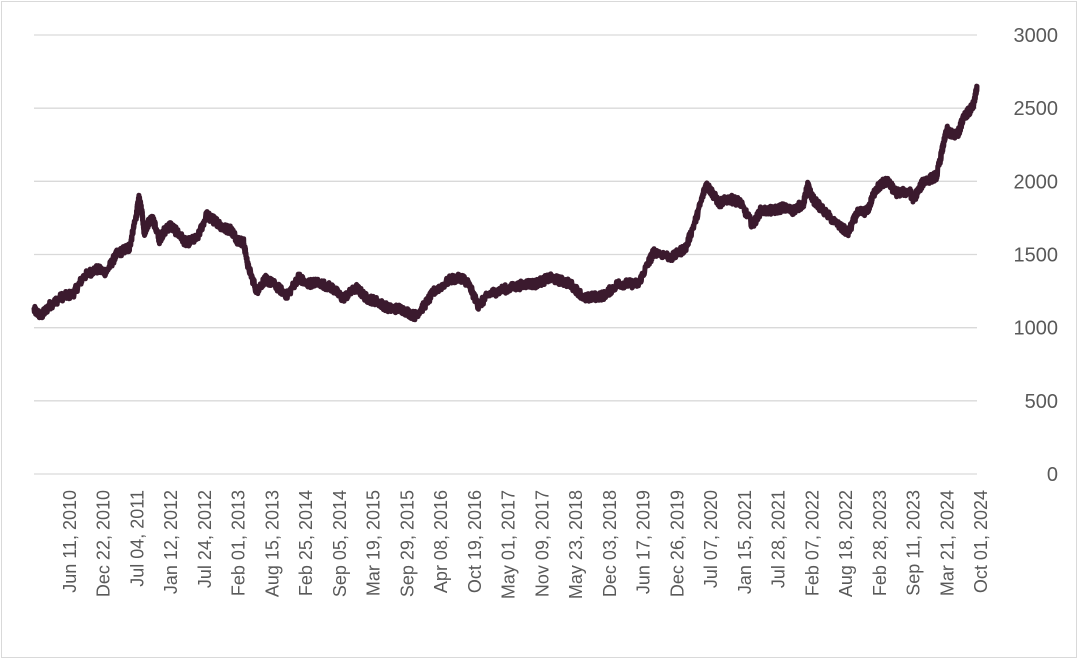  I want to click on x-tick-label: Nov 09, 2017, so click(542, 543).